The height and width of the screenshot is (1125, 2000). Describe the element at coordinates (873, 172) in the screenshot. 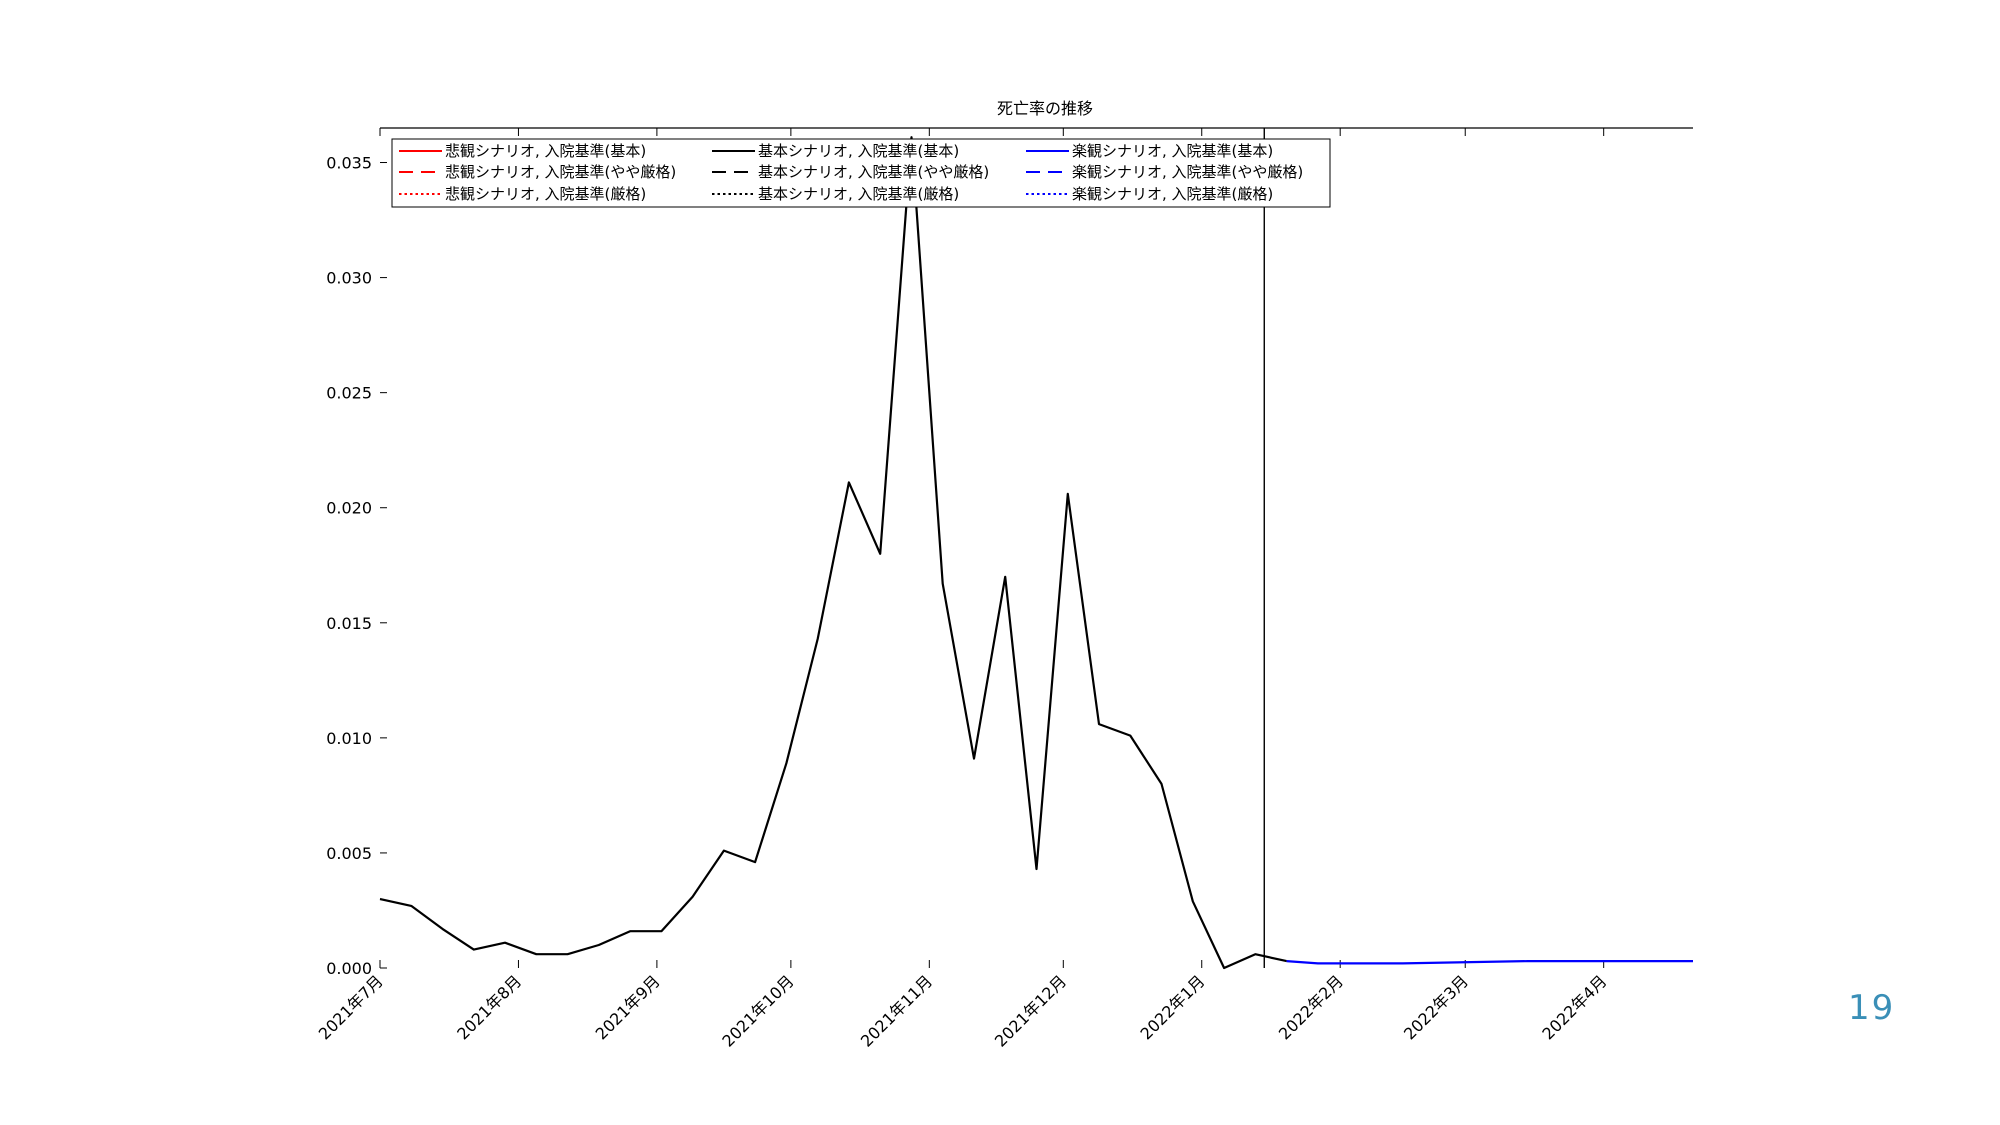

I see `legend-label: 基本シナリオ, 入院基準(やや厳格)` at that location.